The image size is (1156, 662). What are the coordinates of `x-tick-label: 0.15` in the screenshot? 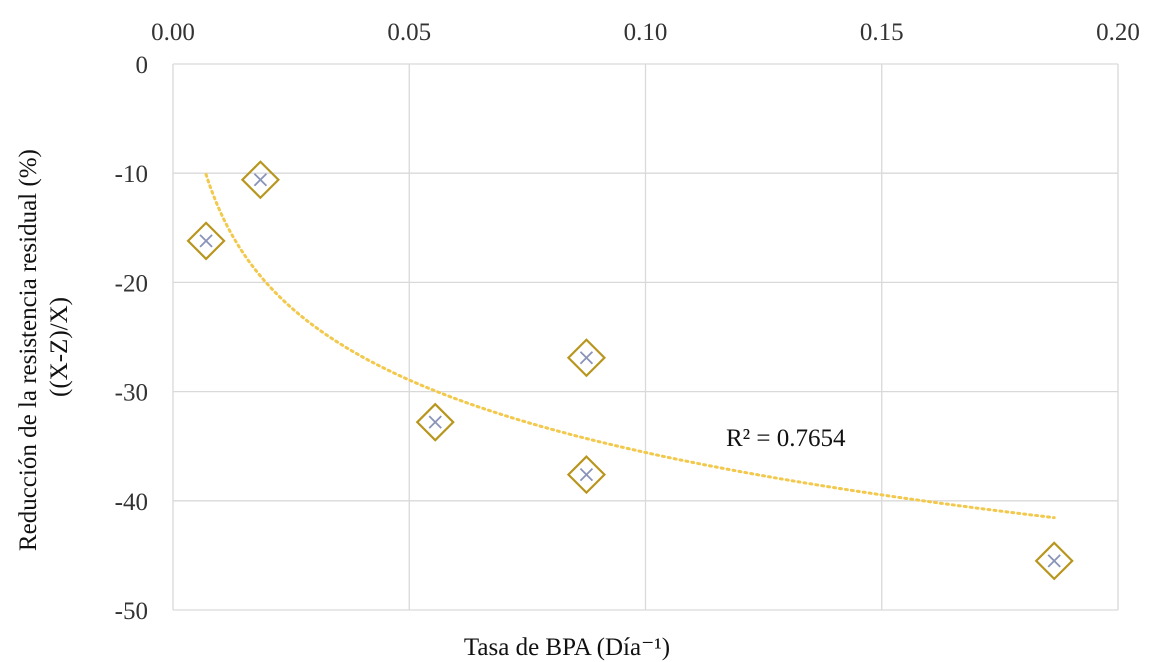 It's located at (882, 32).